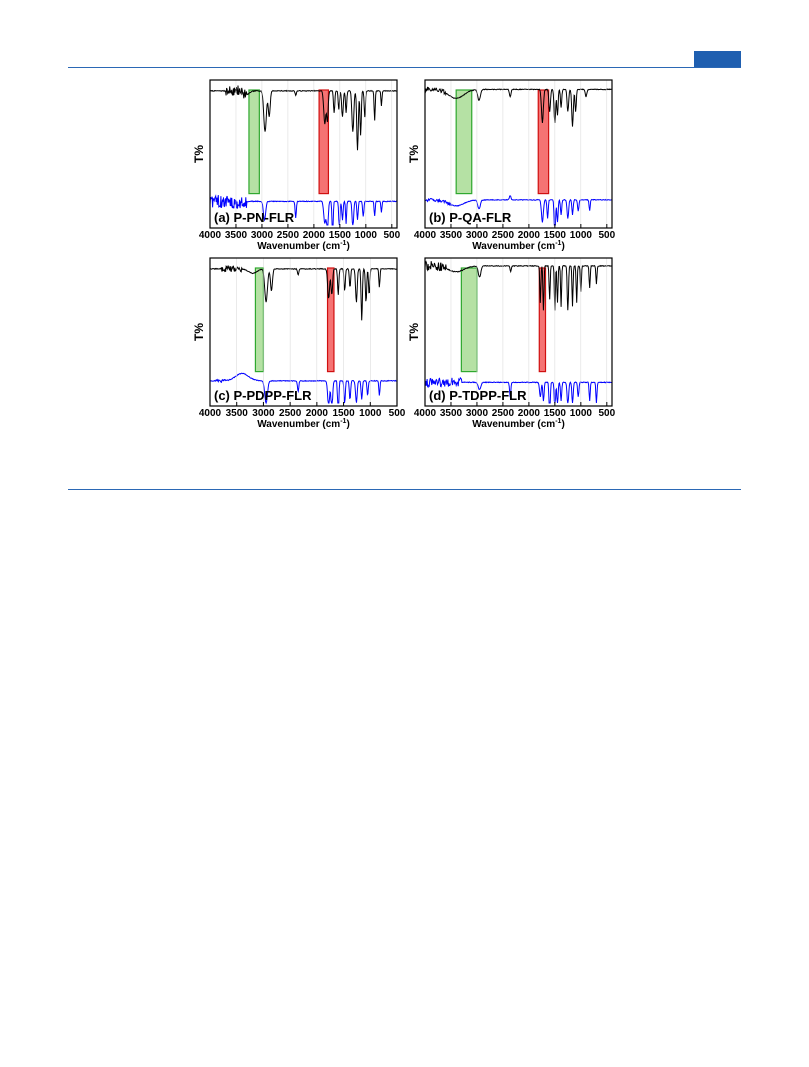 The width and height of the screenshot is (809, 1067). Describe the element at coordinates (425, 413) in the screenshot. I see `chart-3-x-tick-label-0: 4000` at that location.